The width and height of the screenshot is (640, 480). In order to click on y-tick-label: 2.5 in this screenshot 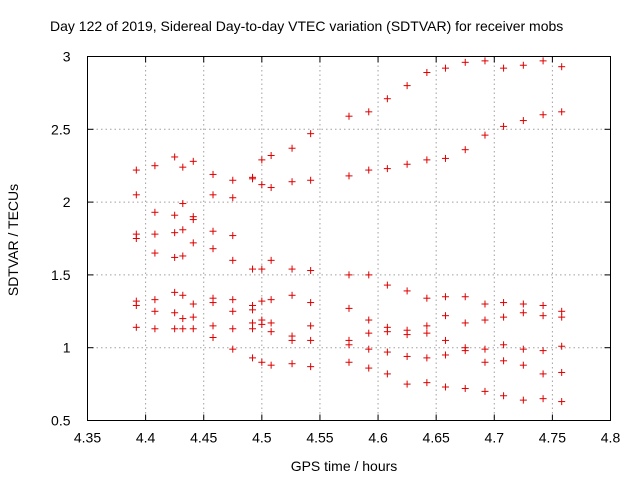, I will do `click(61, 129)`.